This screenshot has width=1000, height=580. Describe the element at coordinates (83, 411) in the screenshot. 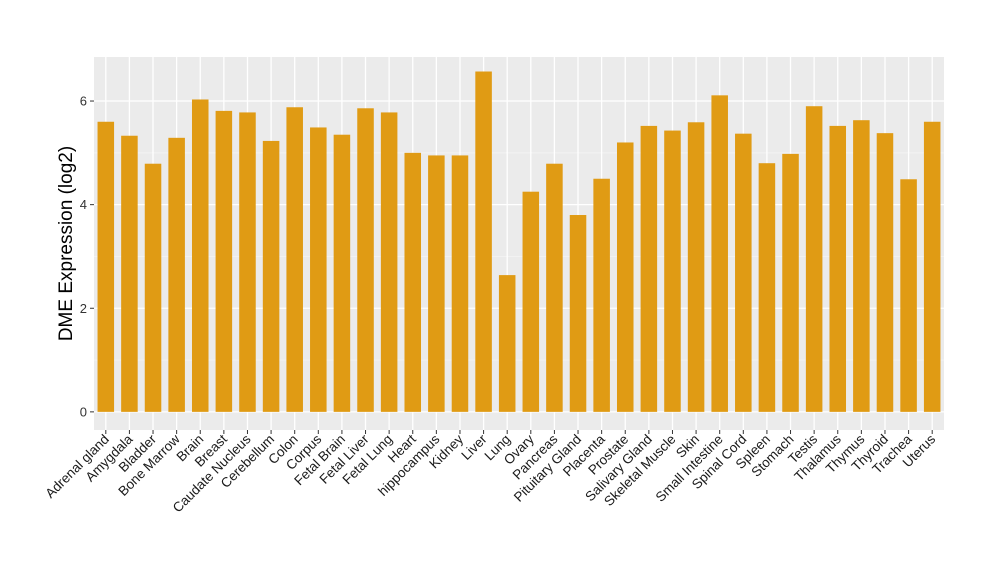

I see `y-tick-label: 0` at that location.